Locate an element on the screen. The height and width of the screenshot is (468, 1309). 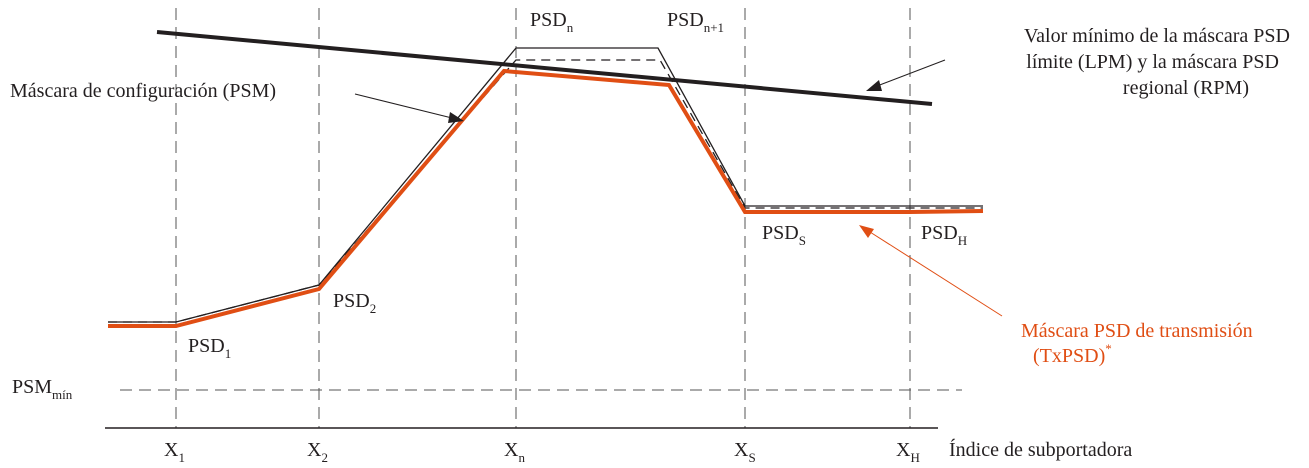
x-1-sub: 1 is located at coordinates (181, 457).